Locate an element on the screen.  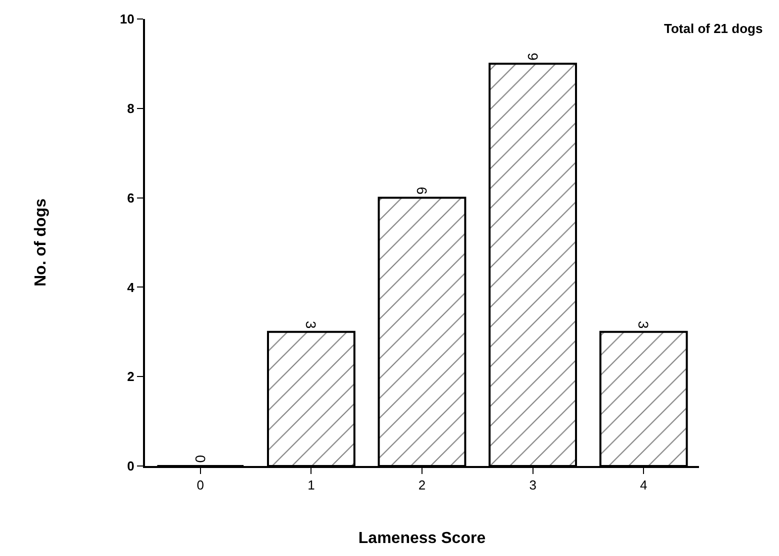
data-label: 6 is located at coordinates (422, 190).